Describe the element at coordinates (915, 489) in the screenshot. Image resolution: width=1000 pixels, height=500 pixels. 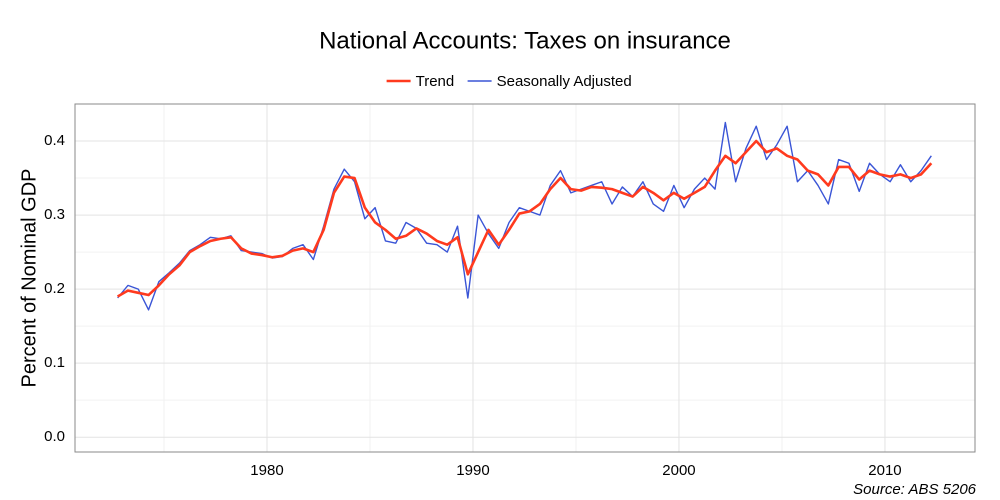
I see `source-note: Source: ABS 5206` at that location.